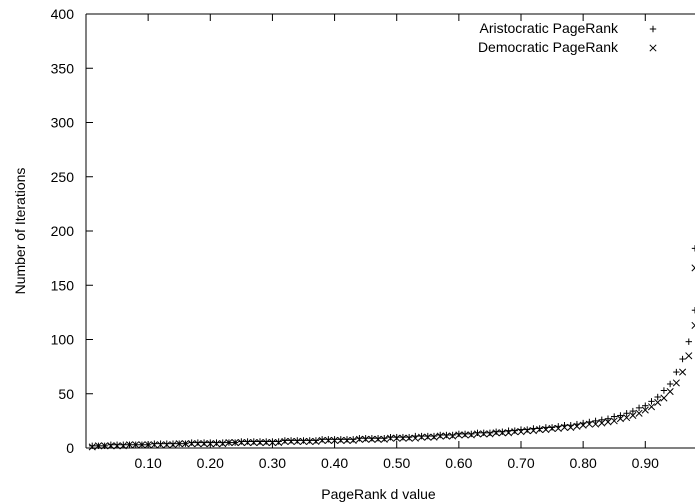 The width and height of the screenshot is (695, 504). Describe the element at coordinates (520, 463) in the screenshot. I see `x-tick-label: 0.70` at that location.